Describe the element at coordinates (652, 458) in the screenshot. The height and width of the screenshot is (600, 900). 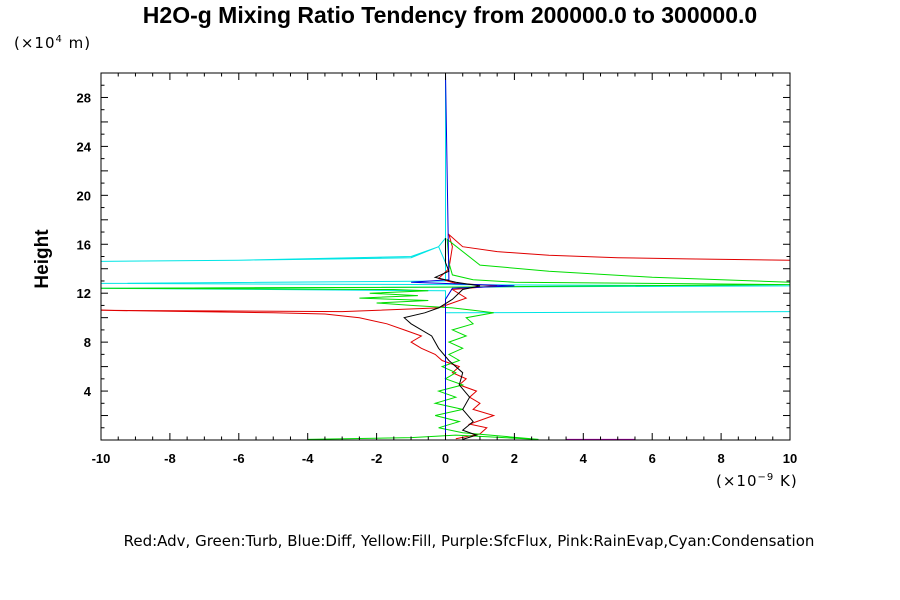
I see `x-tick-label: 6` at that location.